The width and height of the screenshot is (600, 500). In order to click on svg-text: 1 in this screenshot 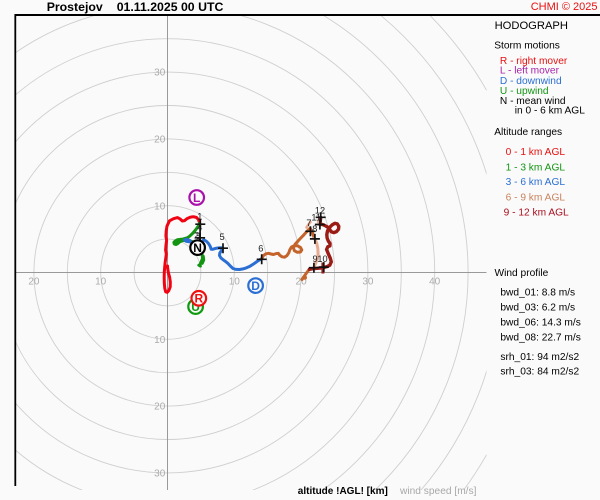, I will do `click(199, 217)`.